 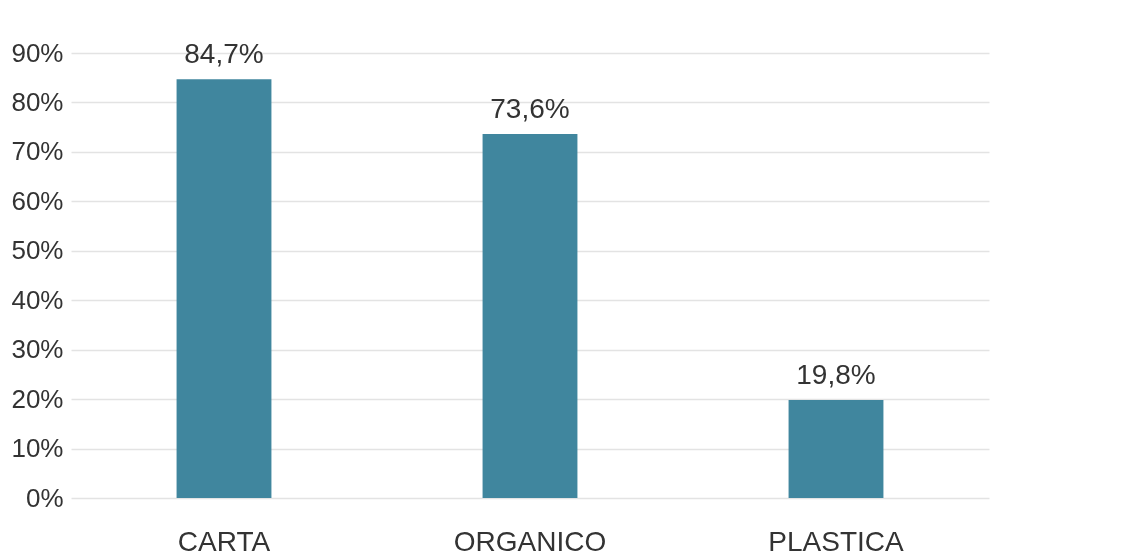 I want to click on x-tick-label: PLASTICA, so click(x=836, y=539).